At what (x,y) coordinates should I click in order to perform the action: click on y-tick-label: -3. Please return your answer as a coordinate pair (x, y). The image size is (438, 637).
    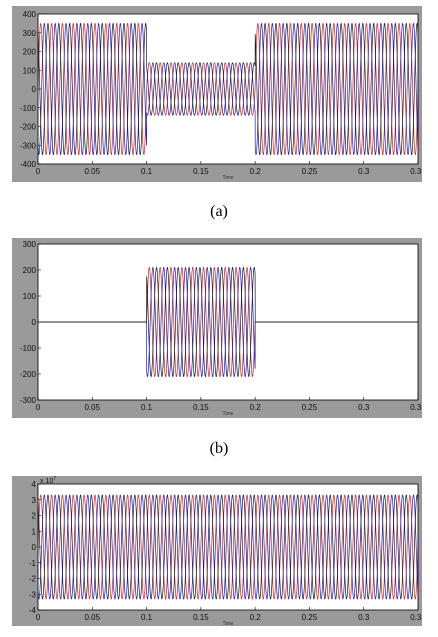
    Looking at the image, I should click on (33, 594).